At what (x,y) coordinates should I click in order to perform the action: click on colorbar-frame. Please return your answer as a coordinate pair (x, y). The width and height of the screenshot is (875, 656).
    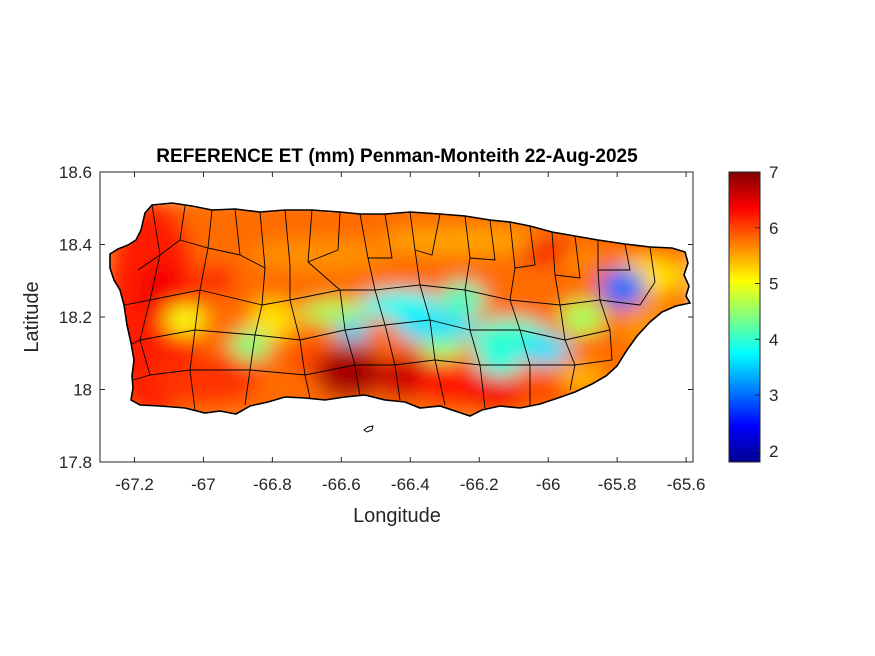
    Looking at the image, I should click on (744, 317).